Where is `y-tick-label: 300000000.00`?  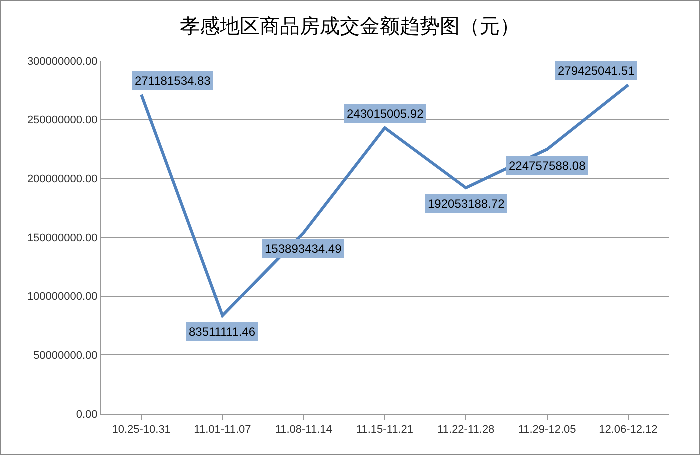
y-tick-label: 300000000.00 is located at coordinates (62, 62).